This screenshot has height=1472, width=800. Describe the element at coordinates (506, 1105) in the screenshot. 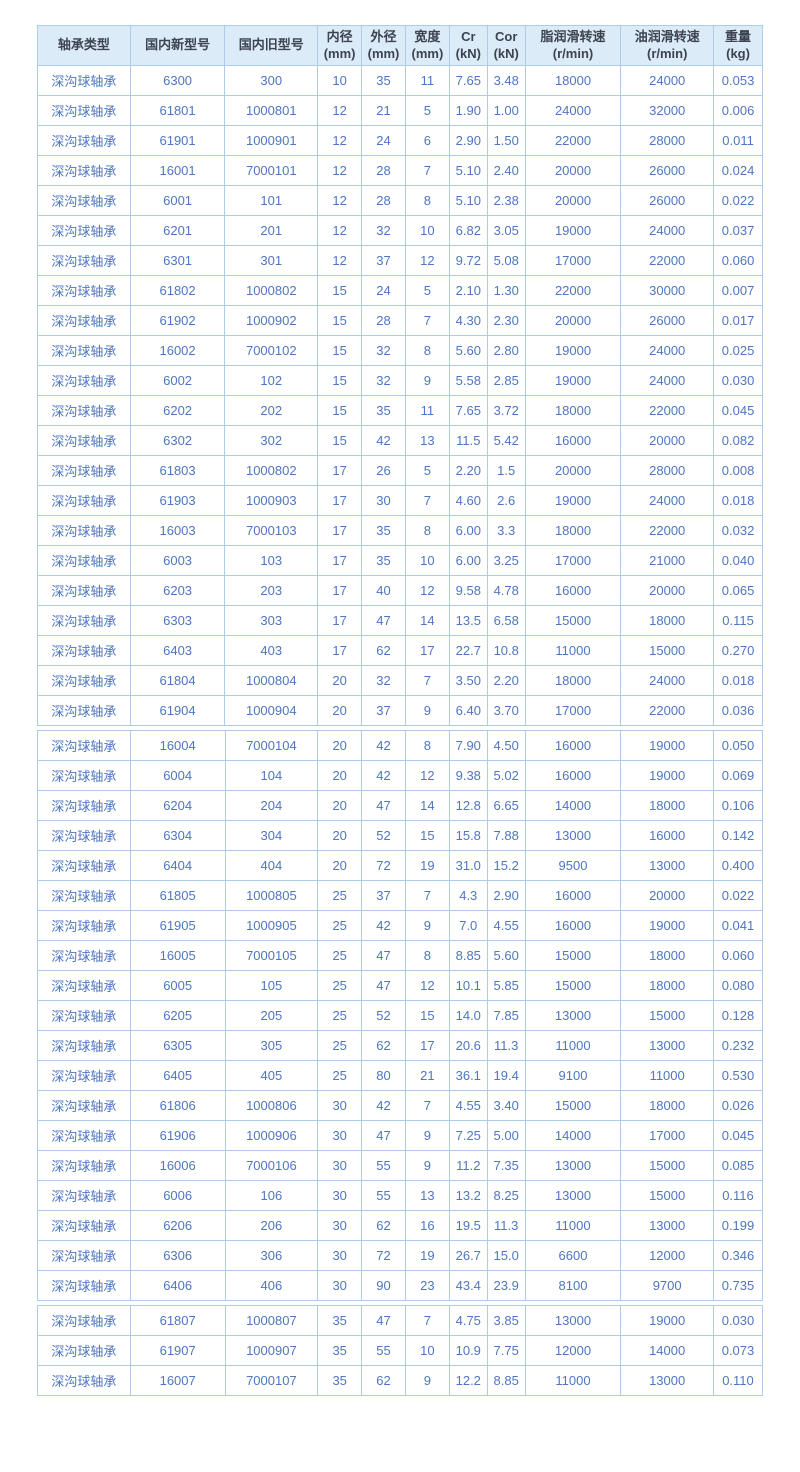

I see `cell-cor: 3.40` at that location.